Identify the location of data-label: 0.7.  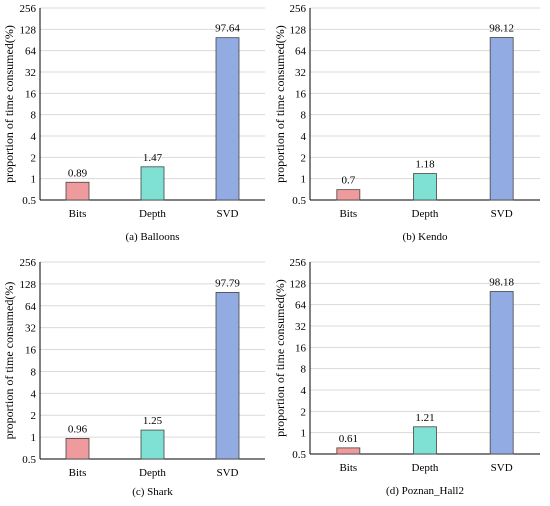
(348, 181).